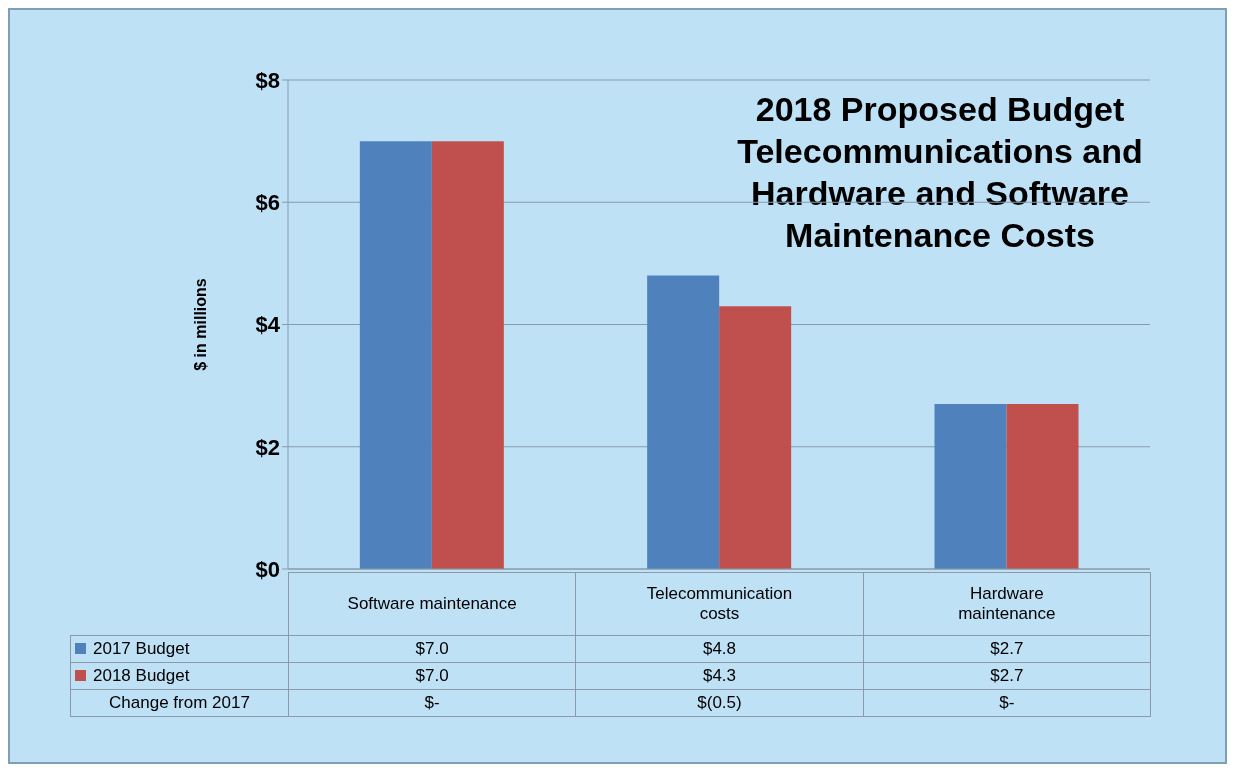 The image size is (1235, 772). Describe the element at coordinates (719, 604) in the screenshot. I see `x-tick-label: Telecommunication costs` at that location.